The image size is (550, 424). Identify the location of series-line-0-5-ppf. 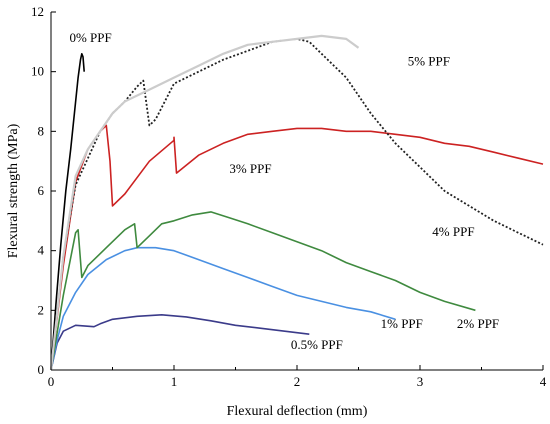
(180, 342).